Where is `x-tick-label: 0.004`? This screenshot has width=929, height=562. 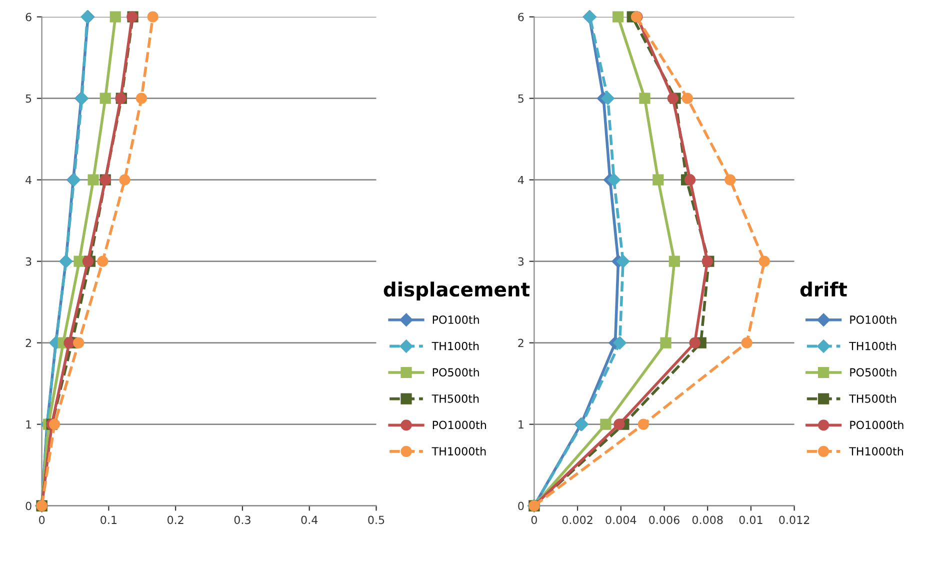 x-tick-label: 0.004 is located at coordinates (621, 520).